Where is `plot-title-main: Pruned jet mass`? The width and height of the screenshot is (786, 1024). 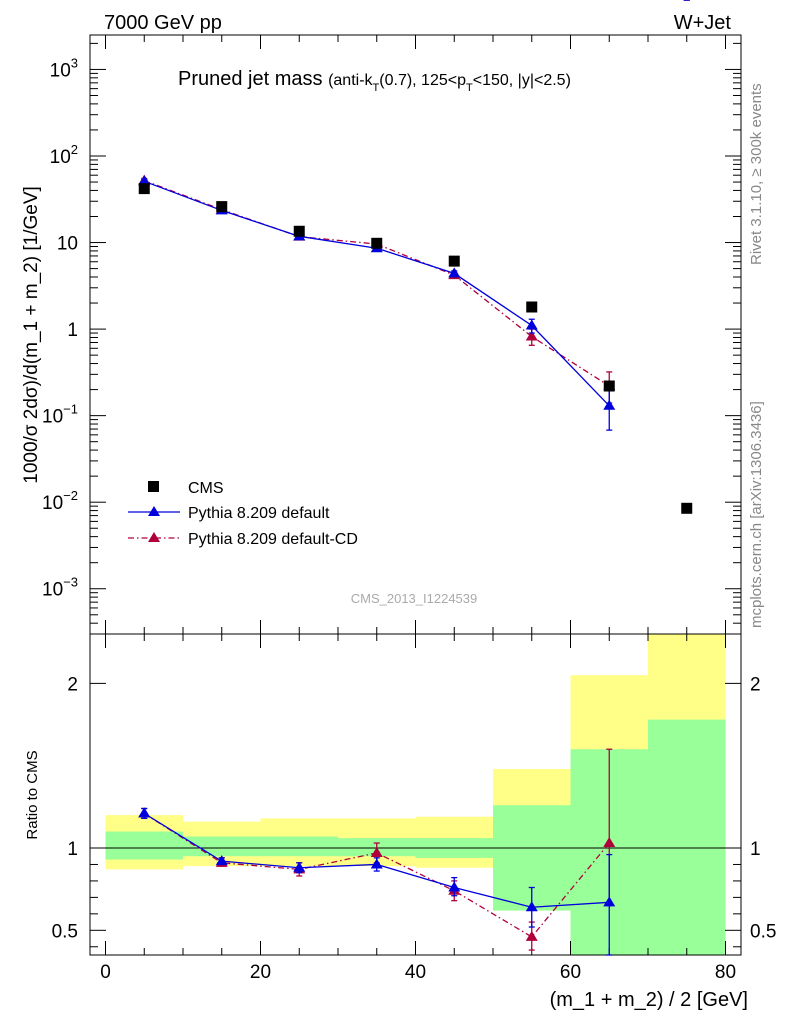
plot-title-main: Pruned jet mass is located at coordinates (250, 79).